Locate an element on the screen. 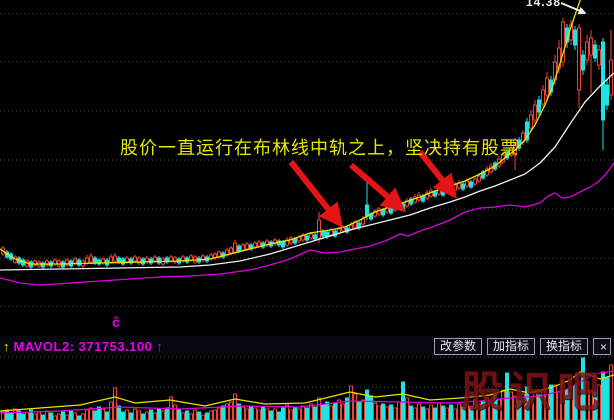 This screenshot has height=420, width=614. white-annotation-arrow is located at coordinates (573, 8).